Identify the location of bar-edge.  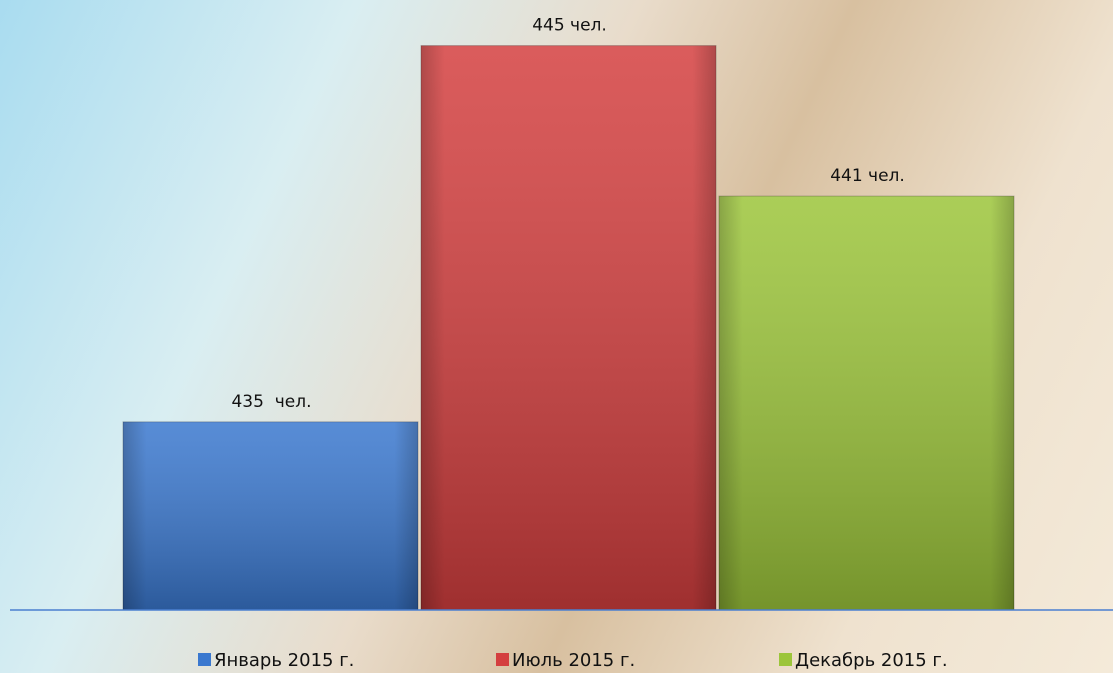
(270, 515).